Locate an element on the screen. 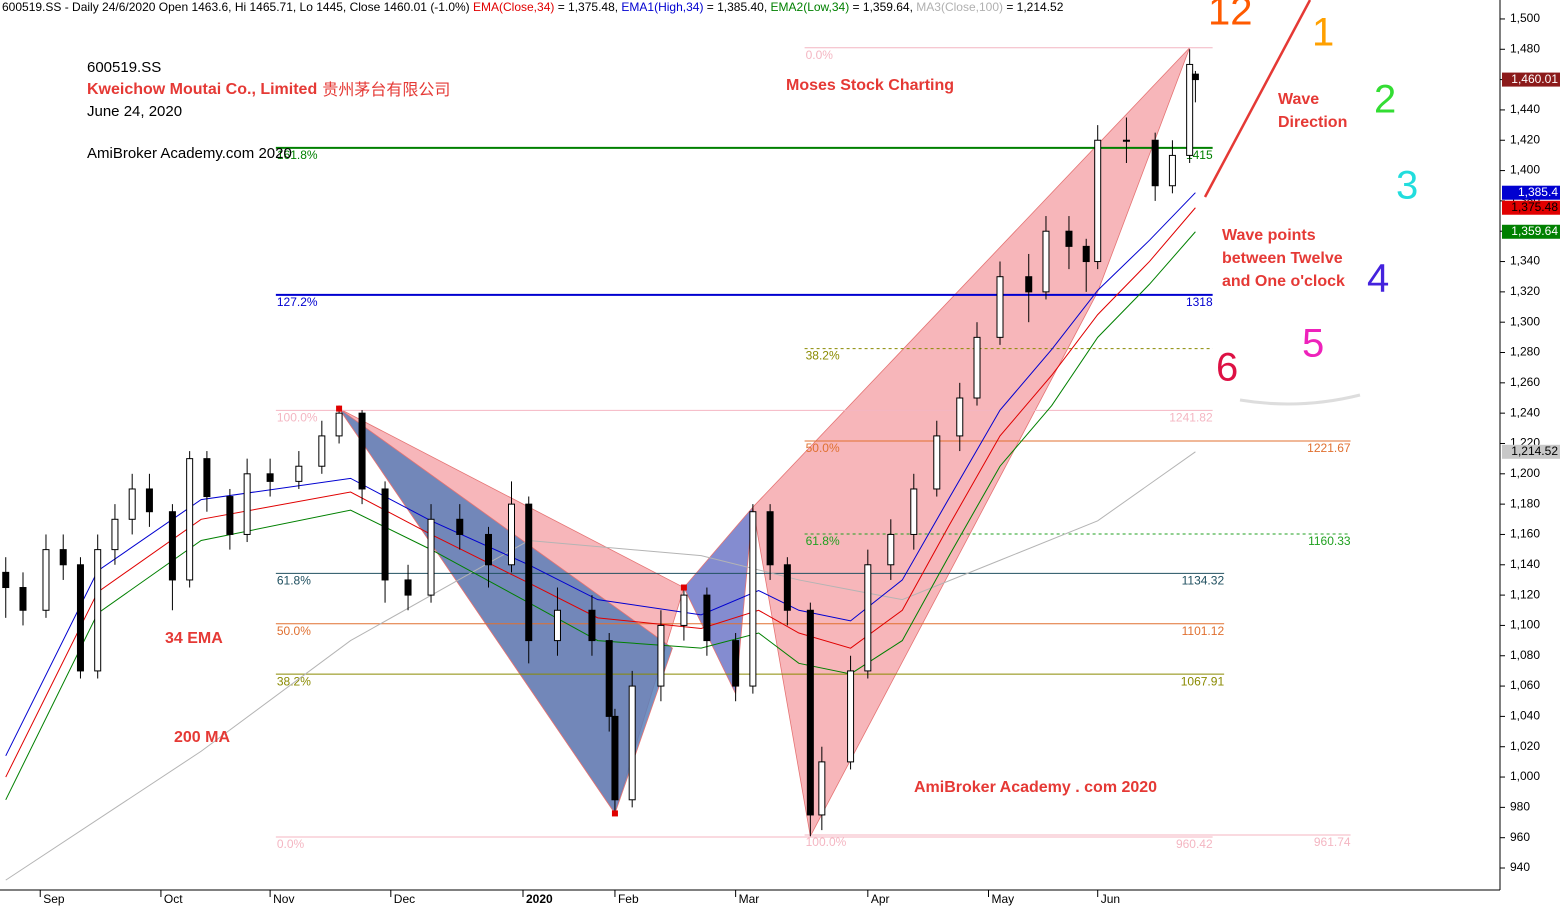  wave-arrow is located at coordinates (1257, 99).